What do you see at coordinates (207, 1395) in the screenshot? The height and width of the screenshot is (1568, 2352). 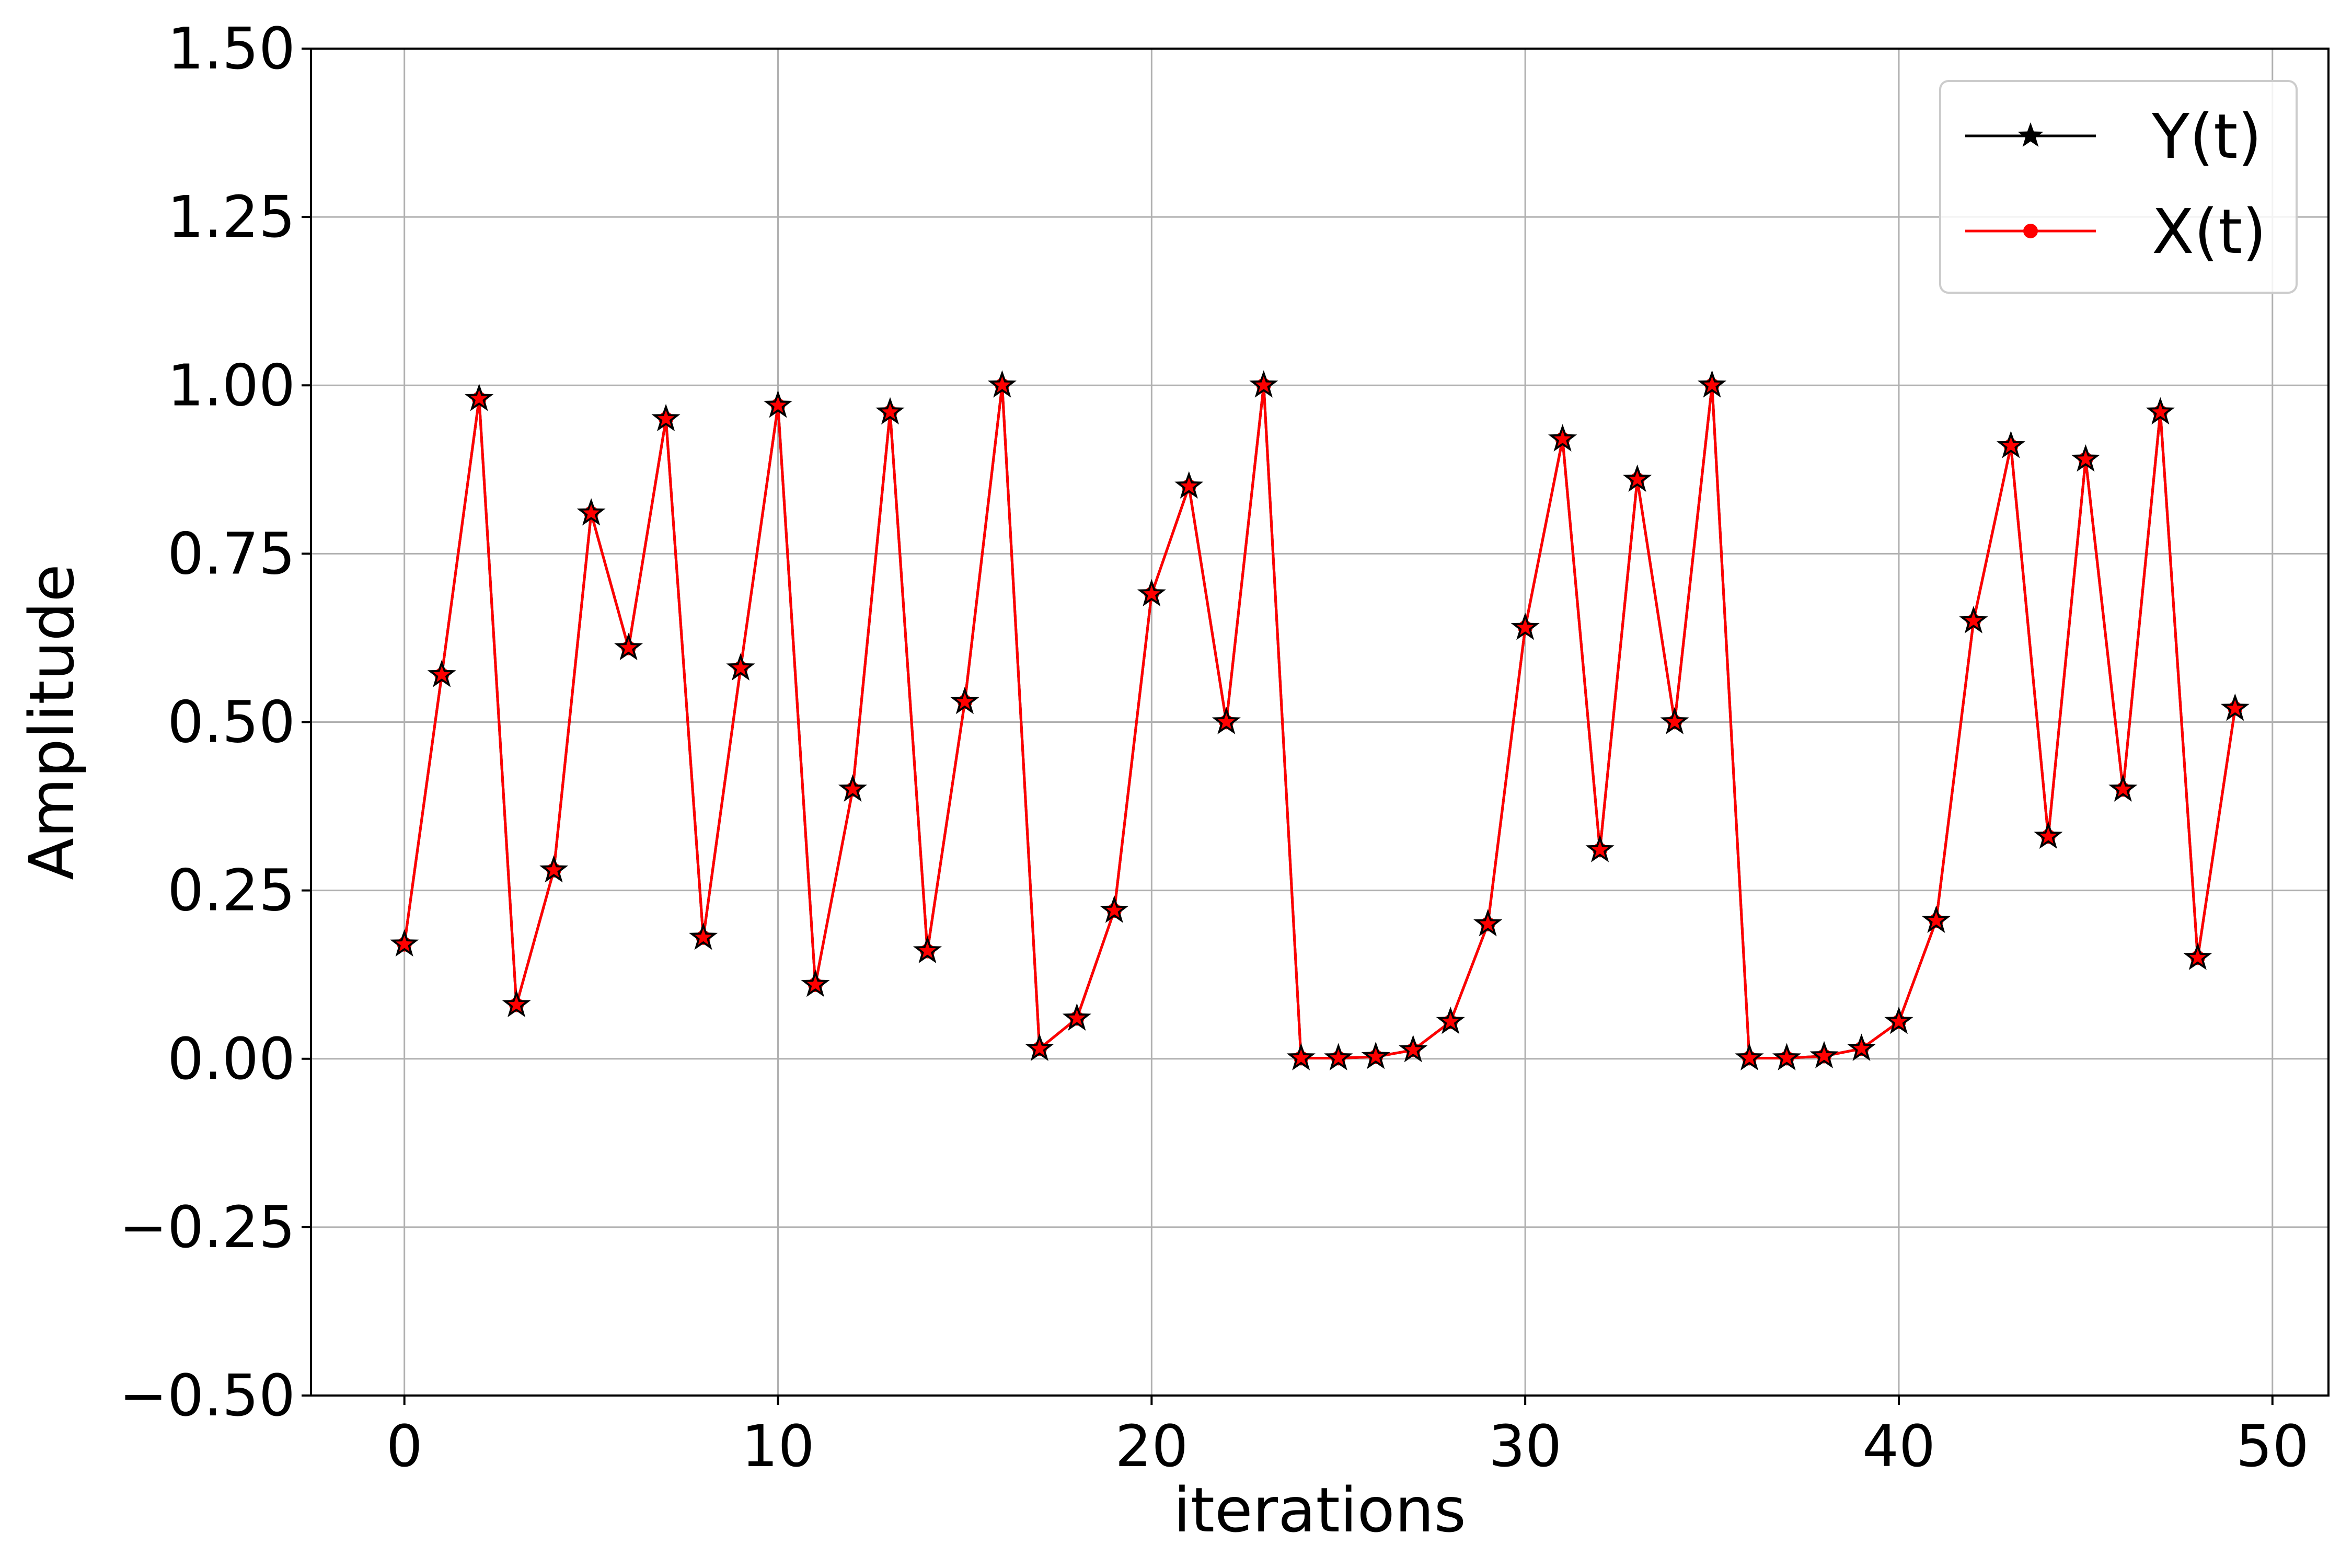 I see `y-tick-label: −0.50` at bounding box center [207, 1395].